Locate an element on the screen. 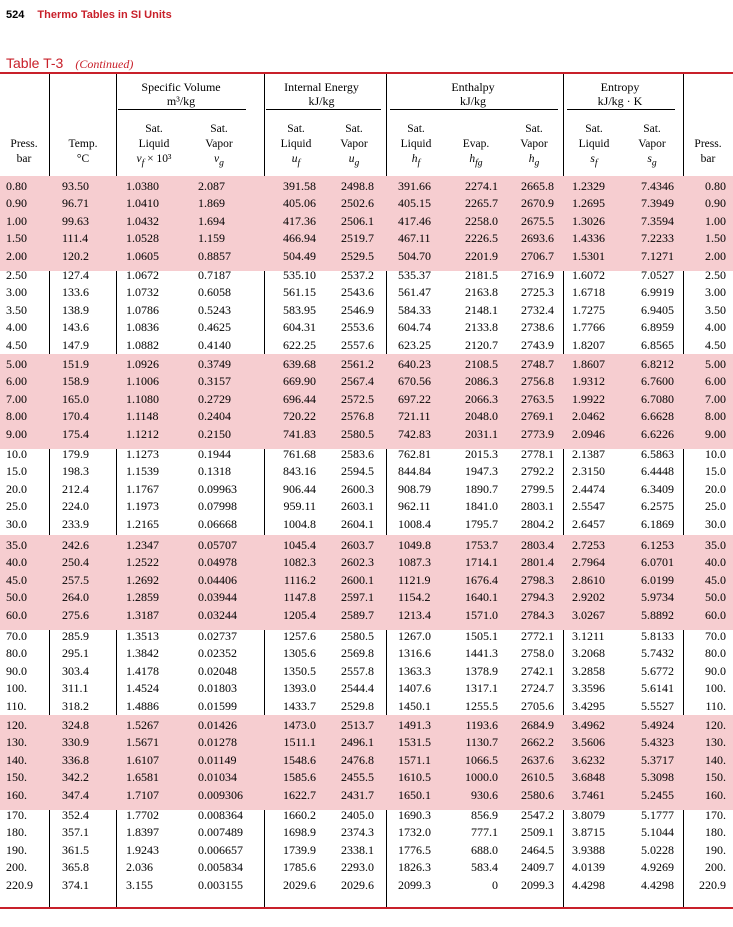 This screenshot has height=927, width=733. cell-vg: 0.01278 is located at coordinates (217, 742).